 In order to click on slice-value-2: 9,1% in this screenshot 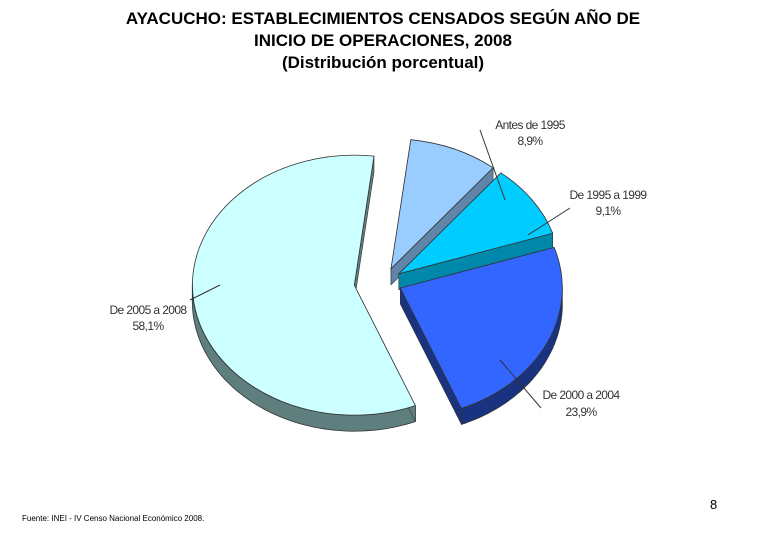, I will do `click(609, 211)`.